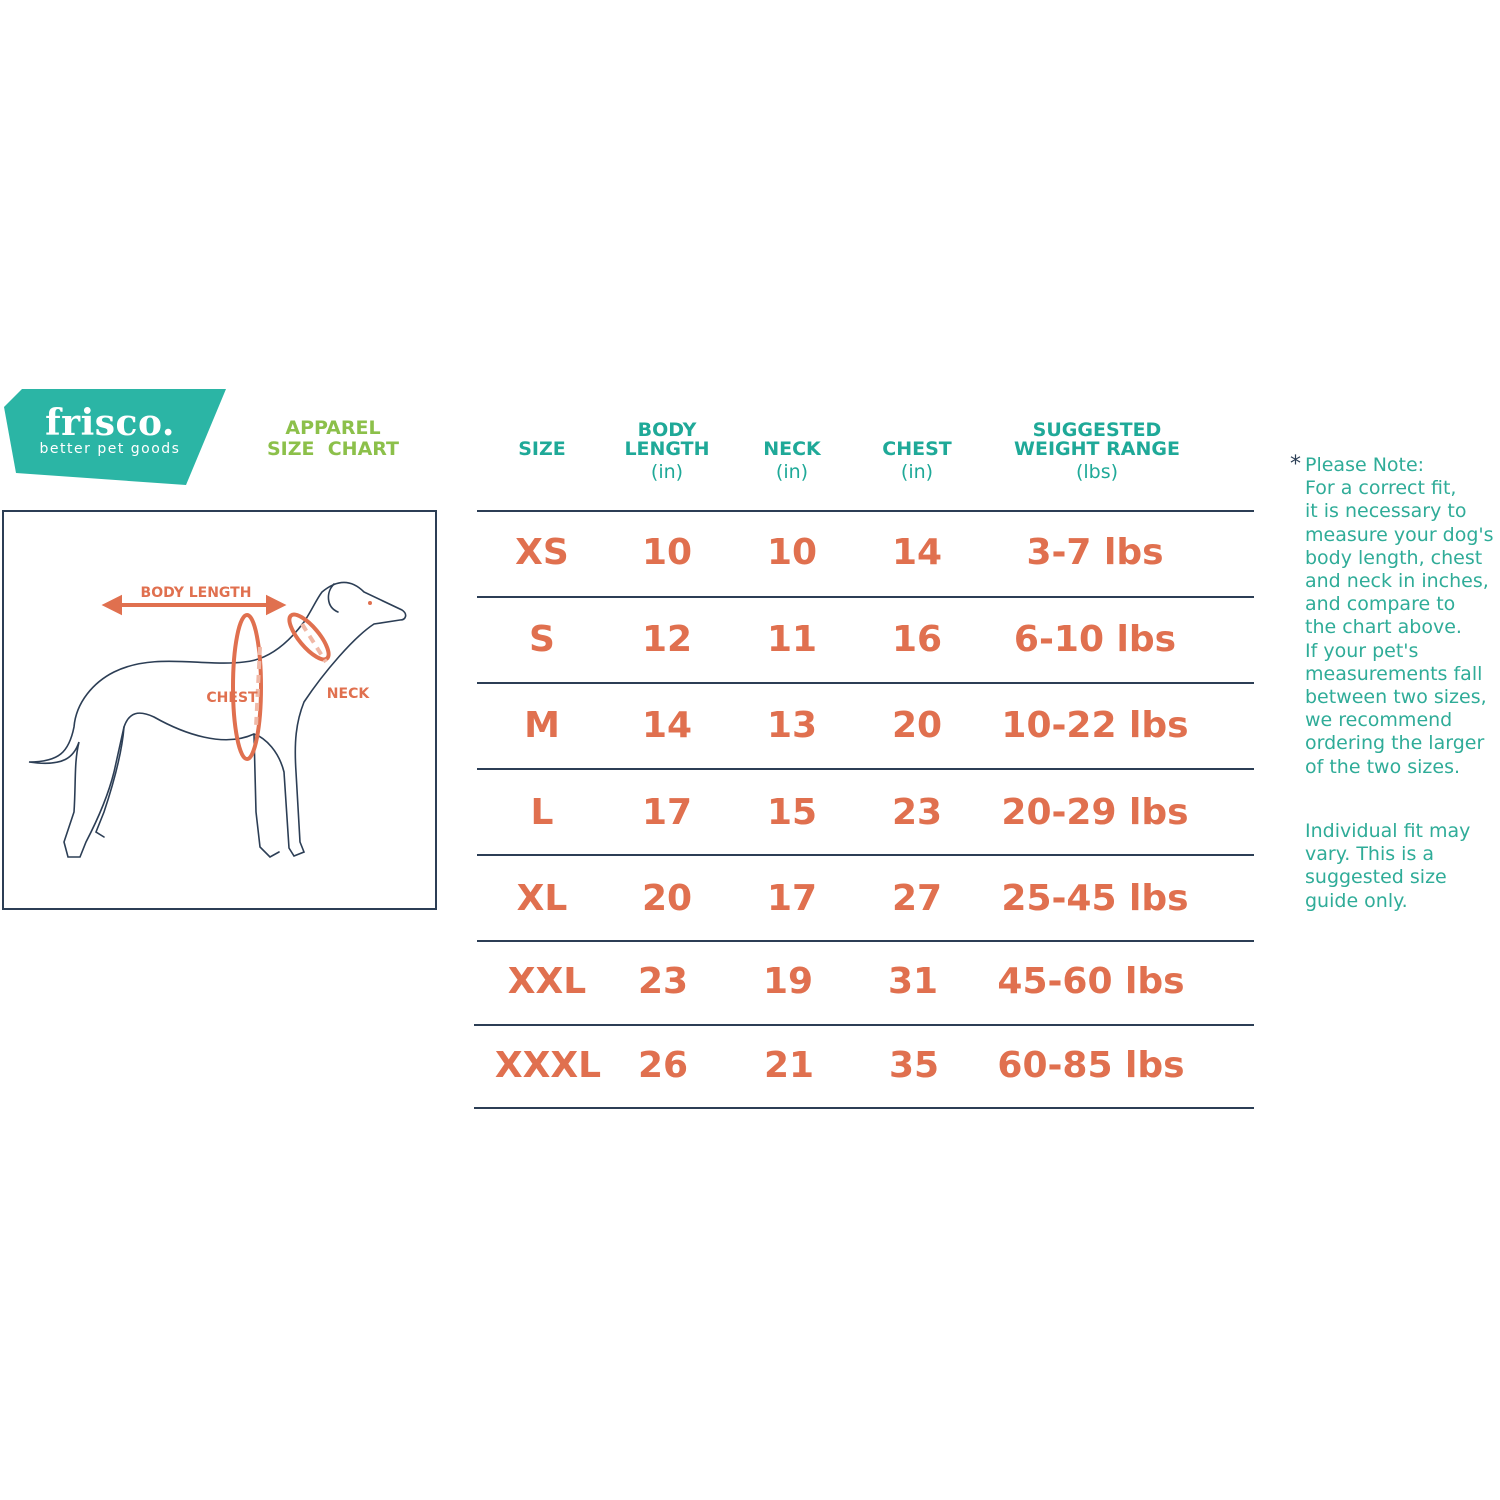  What do you see at coordinates (1386, 511) in the screenshot?
I see `note-line: it is necessary to` at bounding box center [1386, 511].